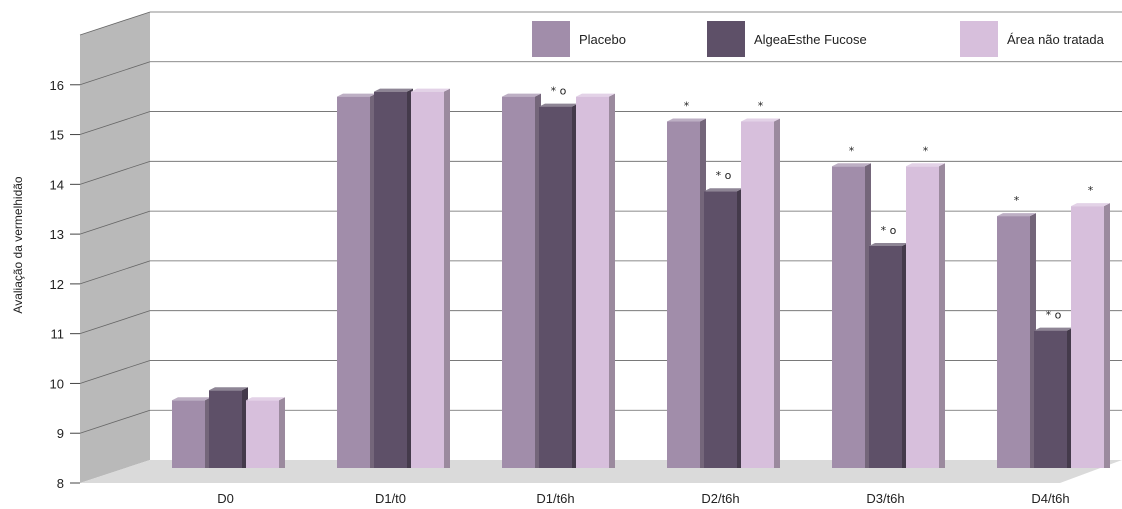 This screenshot has height=509, width=1122. What do you see at coordinates (1056, 39) in the screenshot?
I see `legend-label: Área não tratada` at bounding box center [1056, 39].